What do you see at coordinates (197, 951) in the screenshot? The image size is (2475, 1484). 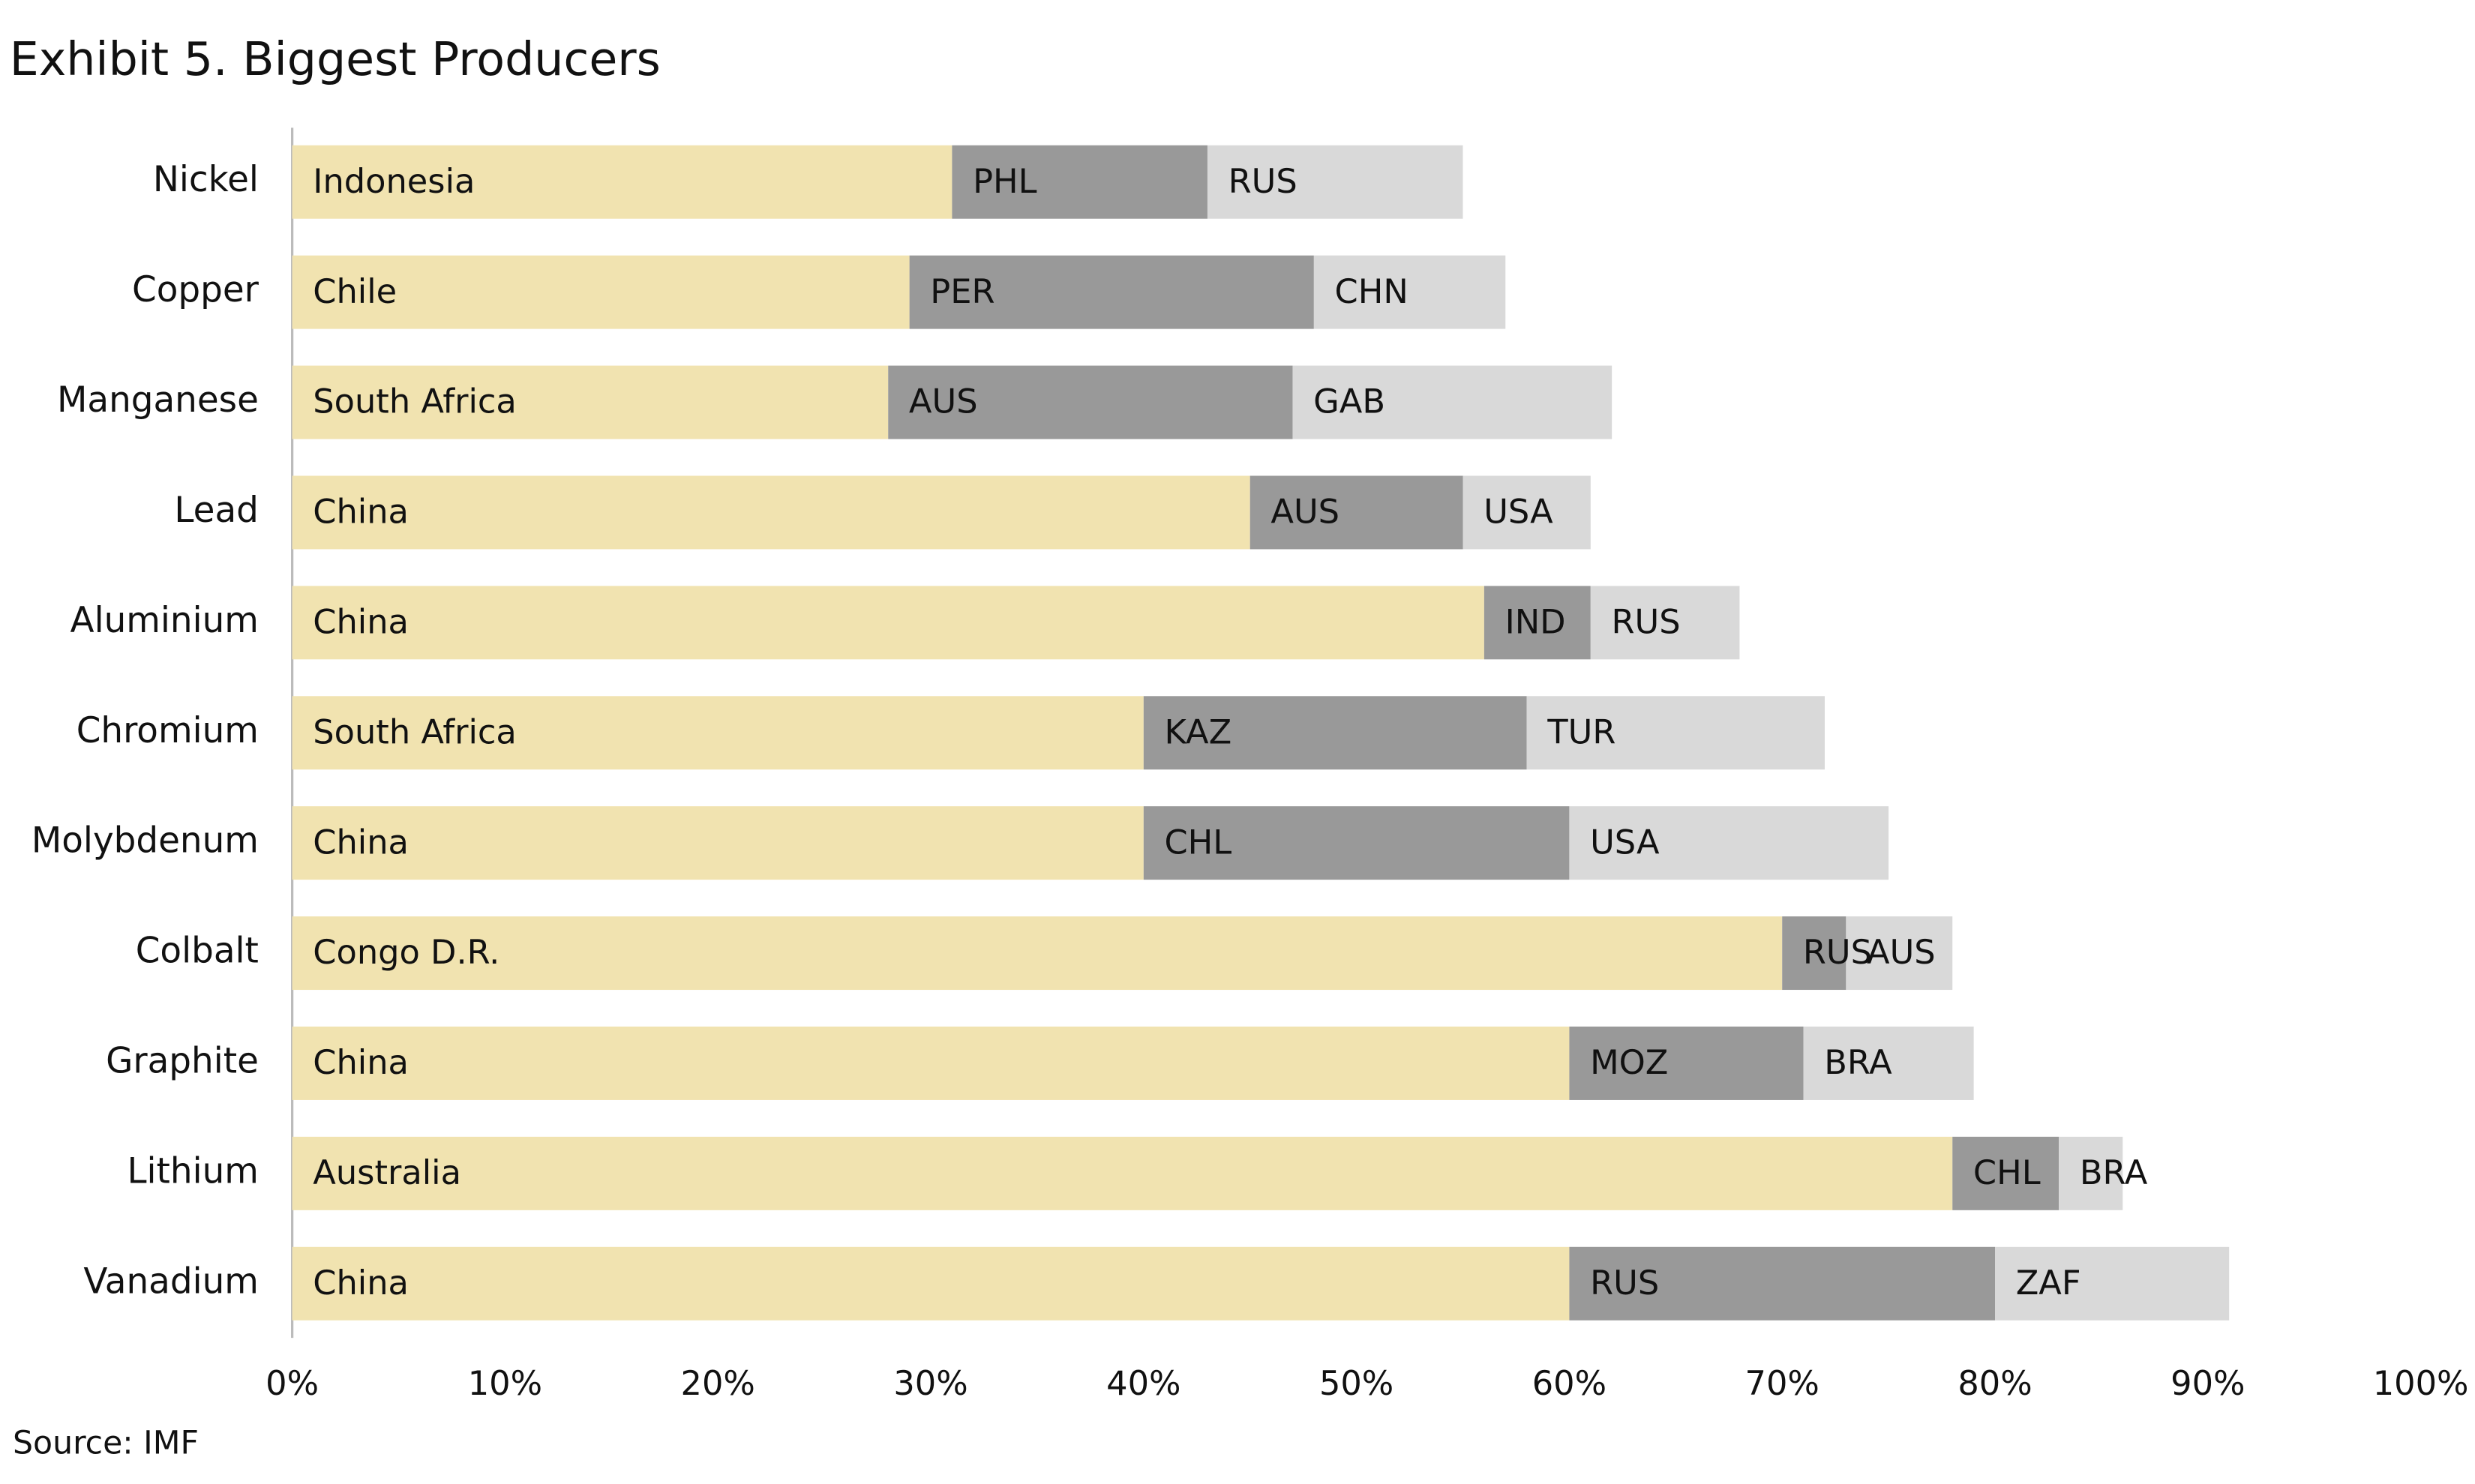 I see `category-label: Colbalt` at bounding box center [197, 951].